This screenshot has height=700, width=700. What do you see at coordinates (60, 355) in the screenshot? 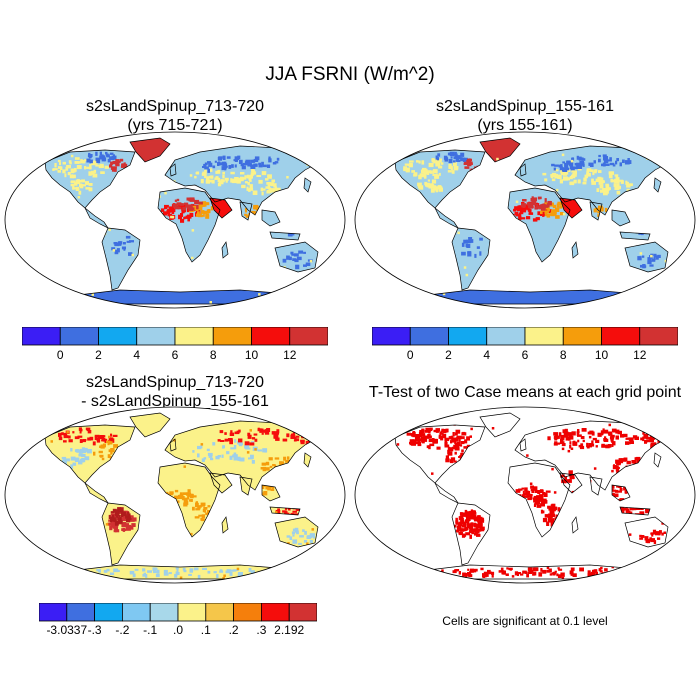
I see `colorbar-tick-label: 0` at bounding box center [60, 355].